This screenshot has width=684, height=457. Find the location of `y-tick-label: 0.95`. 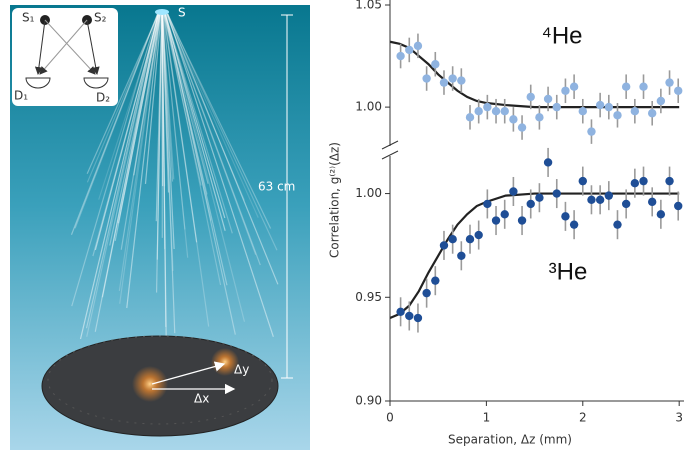

y-tick-label: 0.95 is located at coordinates (368, 297).